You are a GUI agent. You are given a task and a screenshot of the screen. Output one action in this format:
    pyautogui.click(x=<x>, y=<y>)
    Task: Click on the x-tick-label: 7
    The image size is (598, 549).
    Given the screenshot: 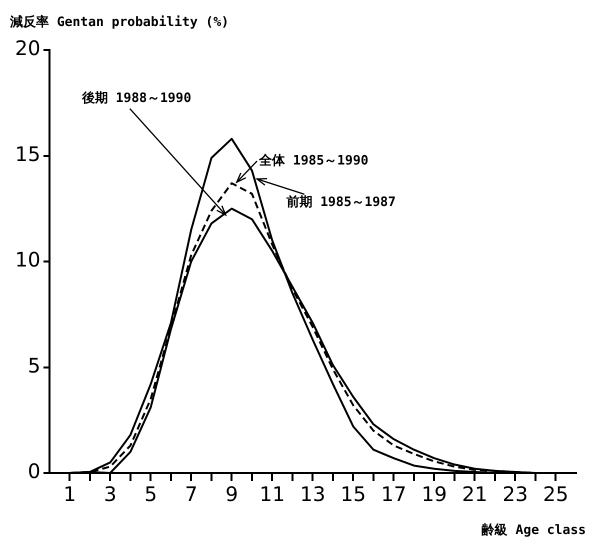 What is the action you would take?
    pyautogui.click(x=191, y=494)
    